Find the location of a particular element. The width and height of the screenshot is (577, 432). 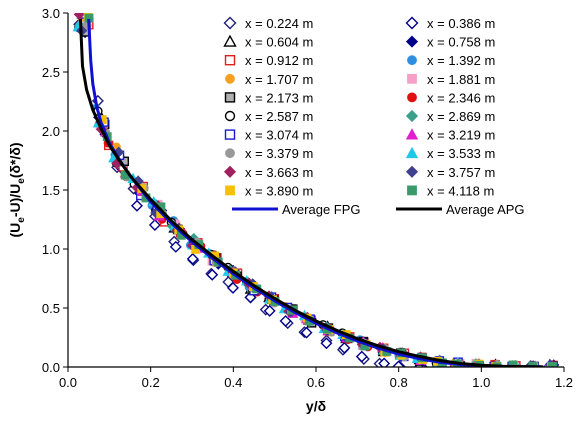

y-tick-label: 0.0 is located at coordinates (51, 367).